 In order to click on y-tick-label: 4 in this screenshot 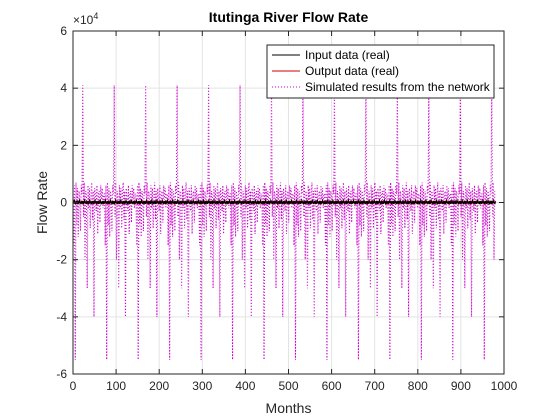, I will do `click(63, 88)`.